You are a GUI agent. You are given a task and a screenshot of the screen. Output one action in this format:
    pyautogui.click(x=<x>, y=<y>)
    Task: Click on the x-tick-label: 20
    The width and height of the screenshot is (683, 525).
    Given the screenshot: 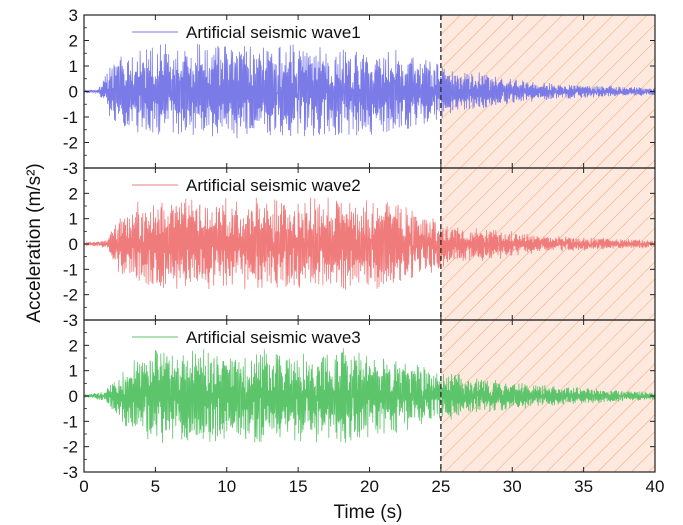 What is the action you would take?
    pyautogui.click(x=369, y=486)
    